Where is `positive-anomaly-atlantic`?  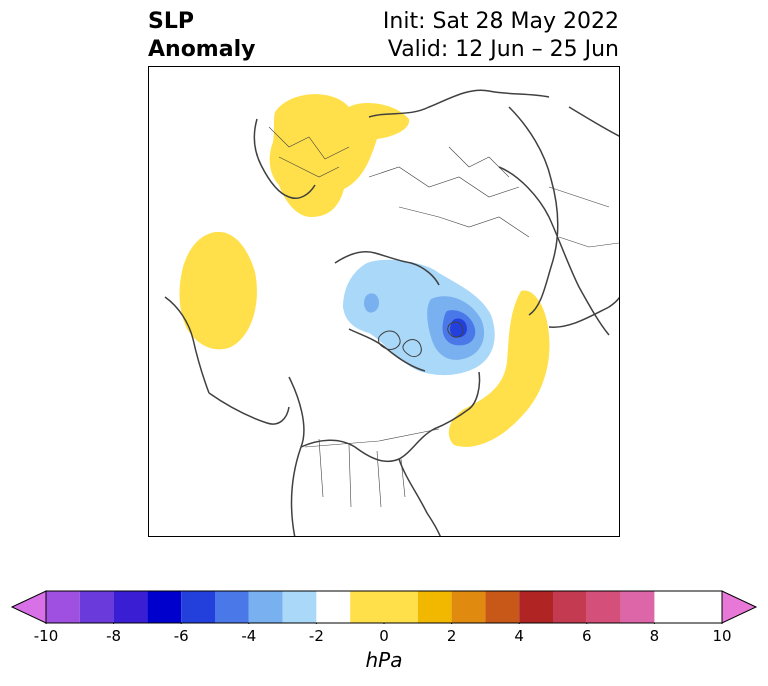
positive-anomaly-atlantic is located at coordinates (499, 368).